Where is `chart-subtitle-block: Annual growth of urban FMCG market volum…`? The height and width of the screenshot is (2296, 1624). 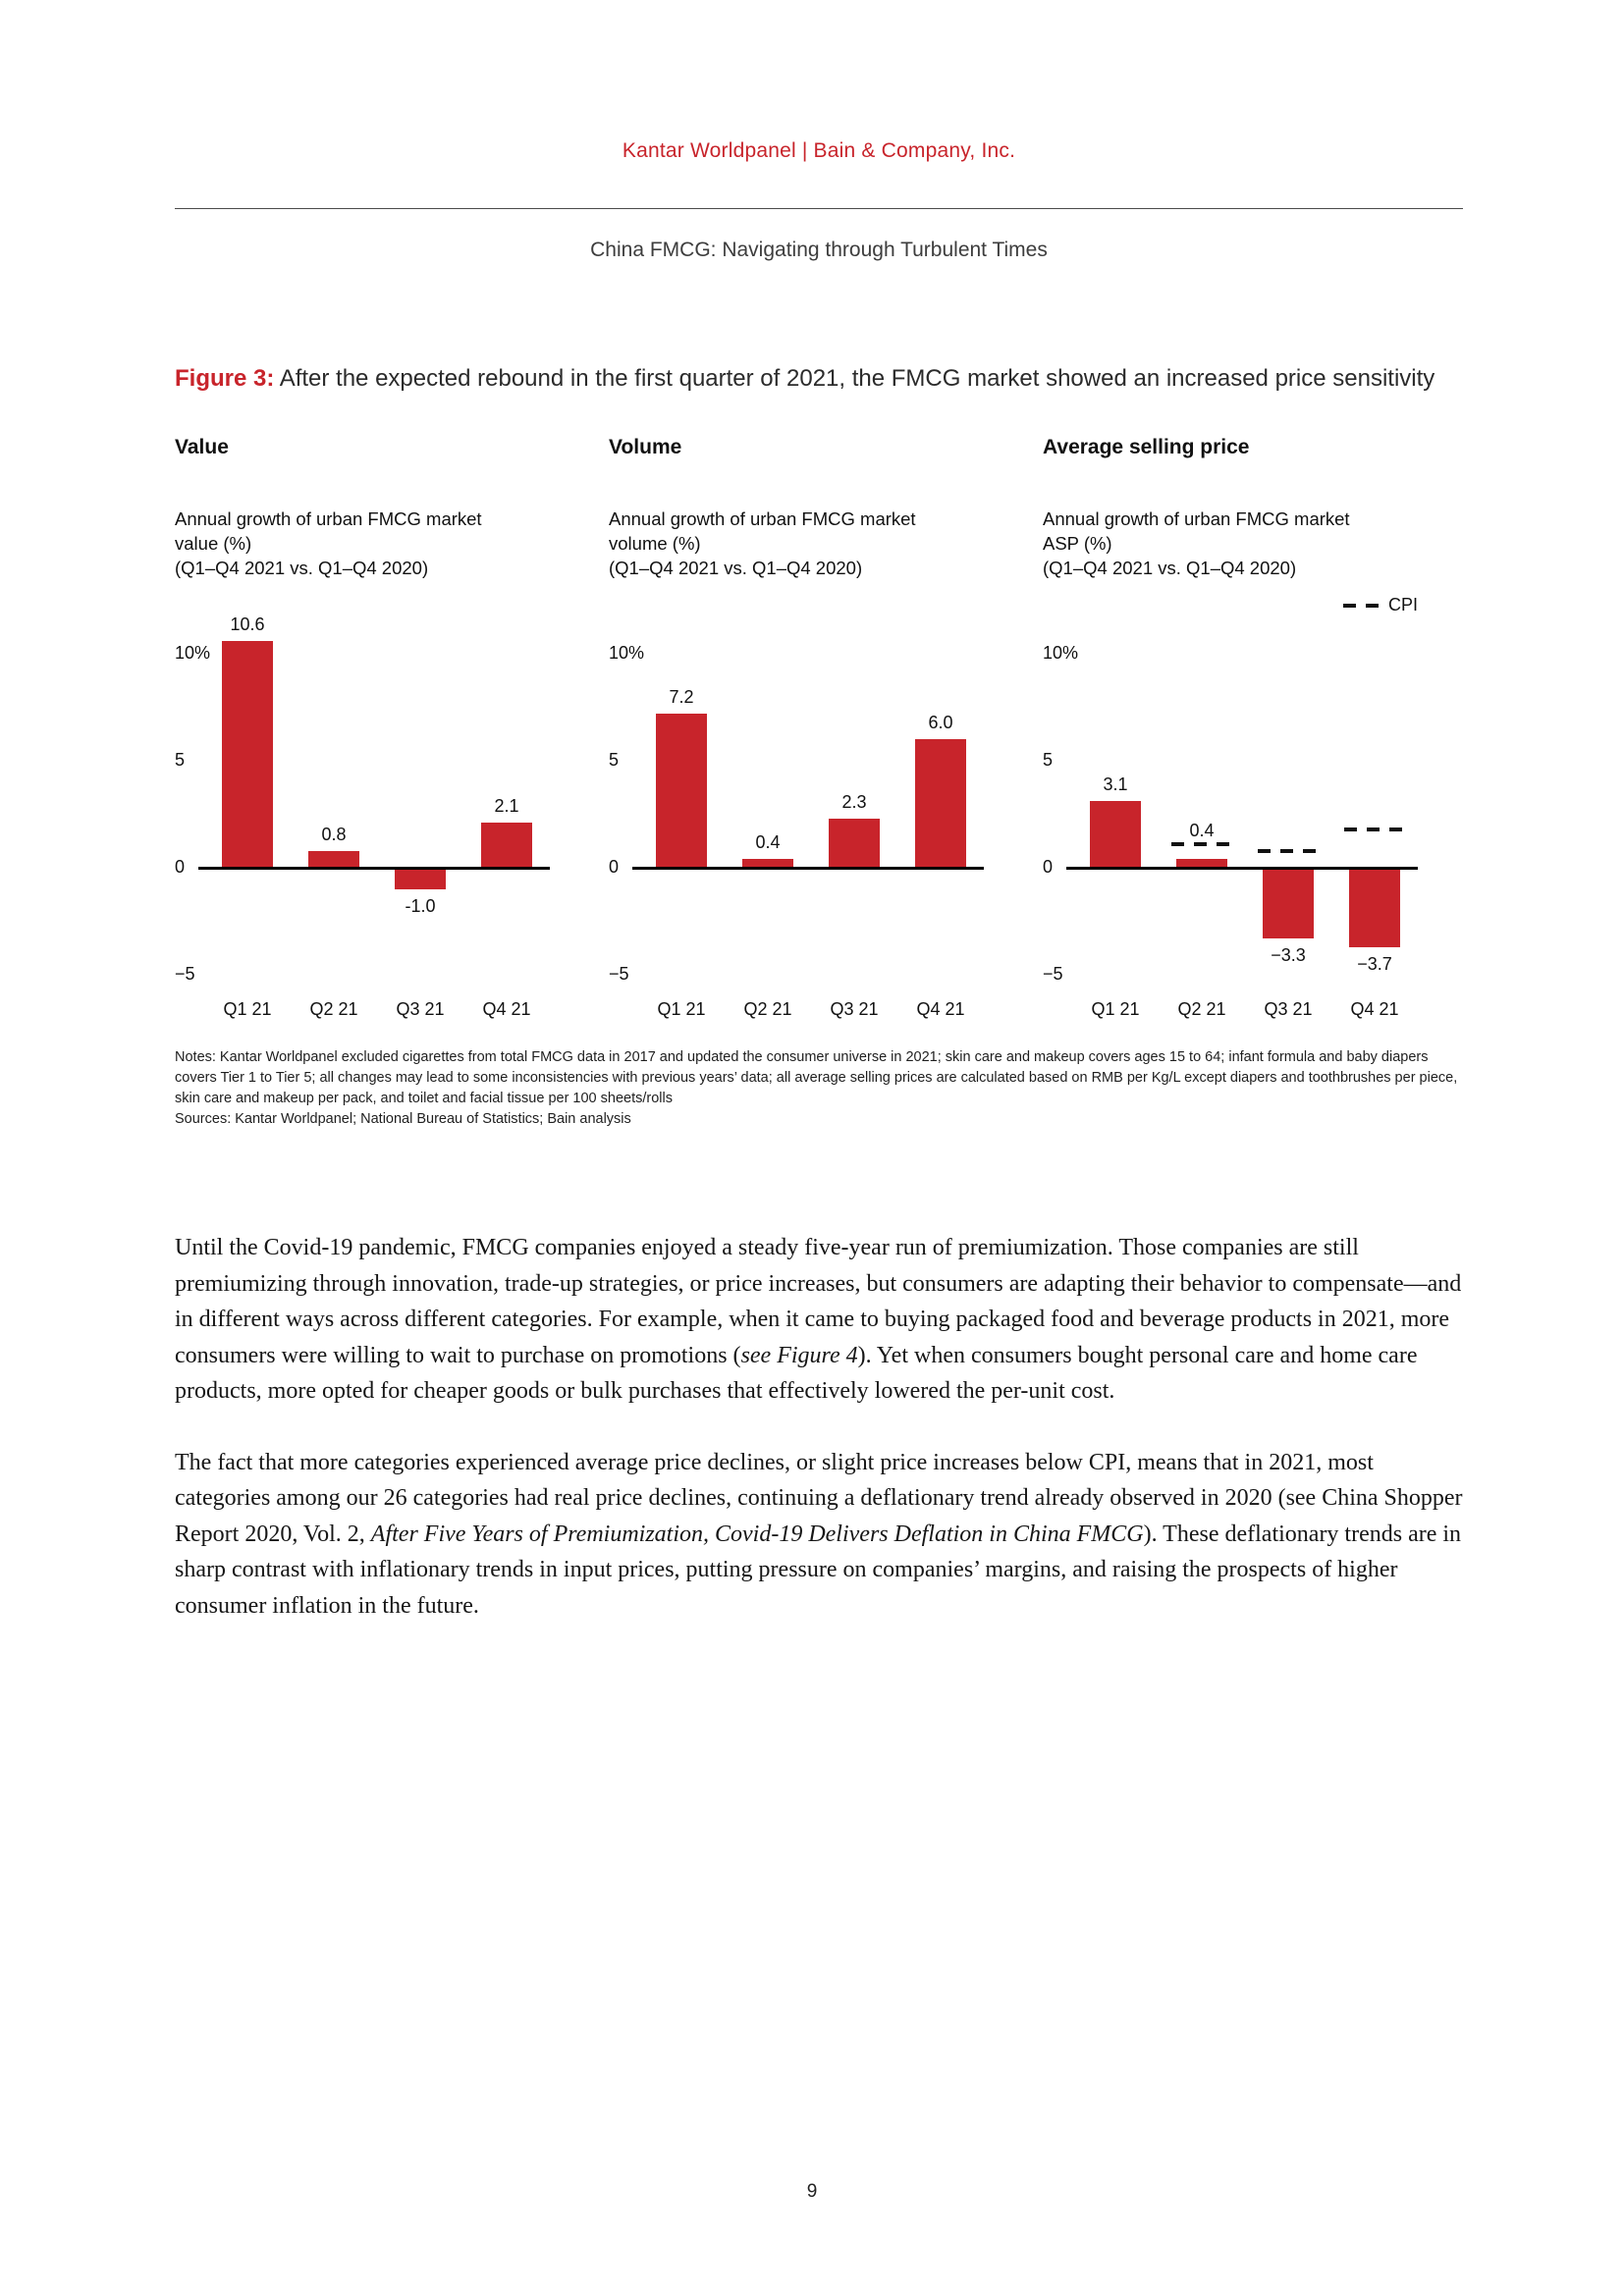 chart-subtitle-block: Annual growth of urban FMCG market volum… is located at coordinates (780, 545).